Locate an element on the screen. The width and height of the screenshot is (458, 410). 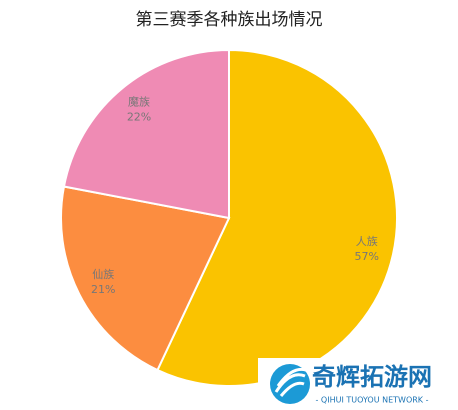
watermark-logo-lines is located at coordinates (290, 382).